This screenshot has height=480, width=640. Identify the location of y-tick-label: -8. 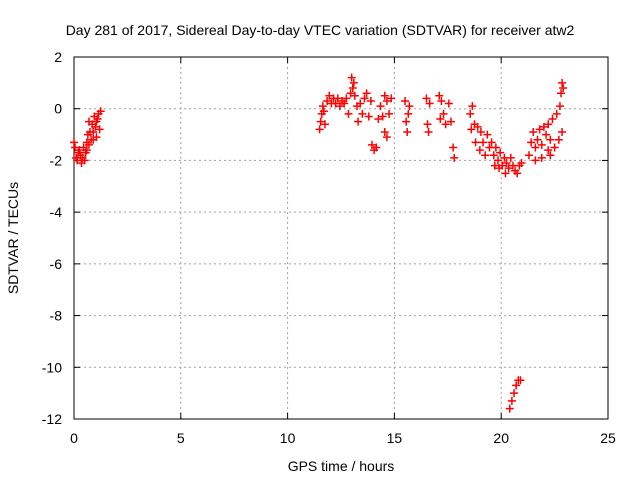
(56, 316).